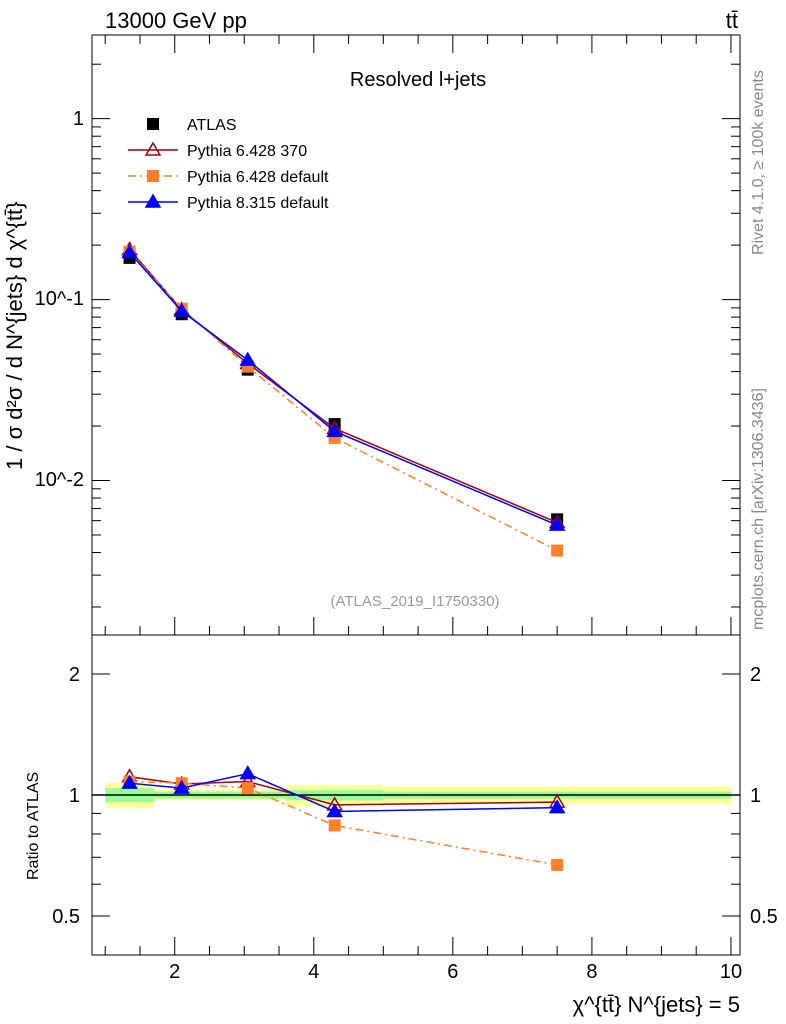 Image resolution: width=786 pixels, height=1024 pixels. Describe the element at coordinates (452, 972) in the screenshot. I see `x-tick-label: 6` at that location.